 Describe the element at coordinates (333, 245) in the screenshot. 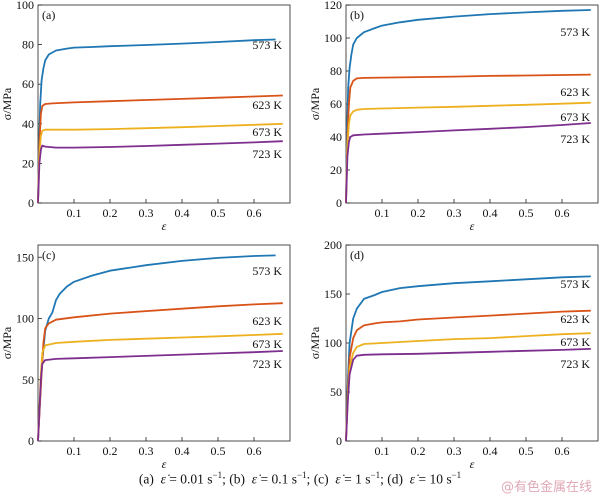

I see `y-tick-label: 200` at that location.